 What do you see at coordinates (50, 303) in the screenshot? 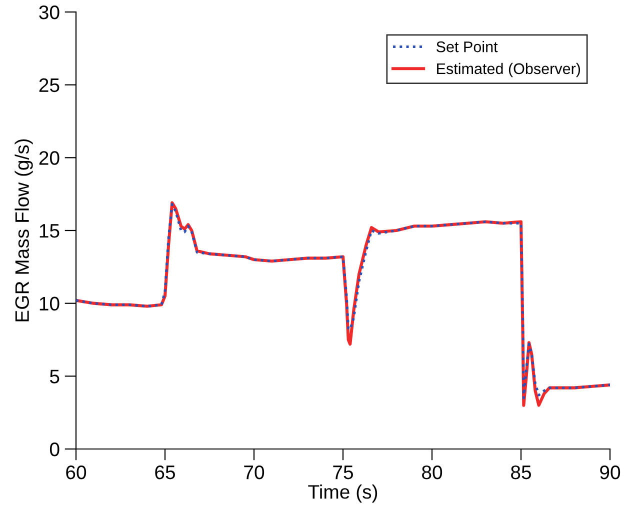
I see `y-tick-label: 10` at bounding box center [50, 303].